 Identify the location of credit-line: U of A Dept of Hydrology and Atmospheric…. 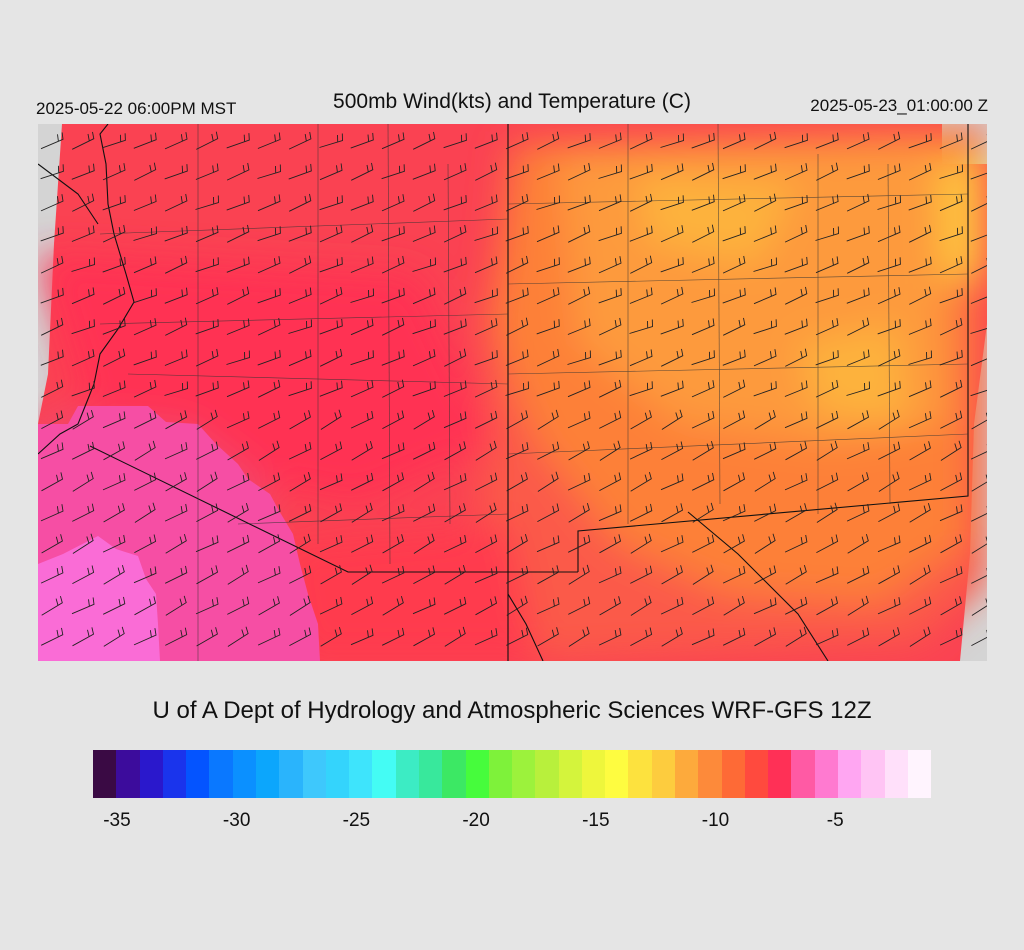
(512, 710).